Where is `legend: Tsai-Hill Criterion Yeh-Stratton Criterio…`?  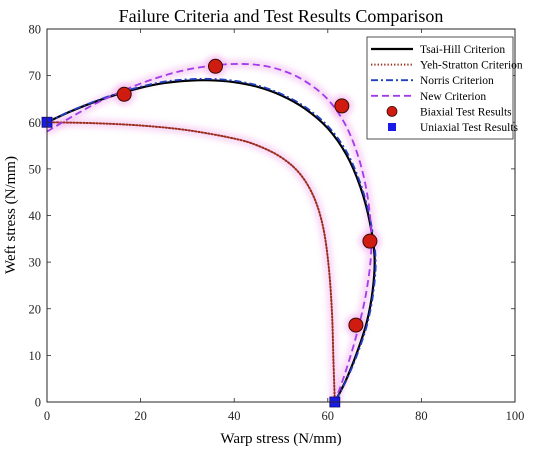
legend: Tsai-Hill Criterion Yeh-Stratton Criterio… is located at coordinates (444, 88).